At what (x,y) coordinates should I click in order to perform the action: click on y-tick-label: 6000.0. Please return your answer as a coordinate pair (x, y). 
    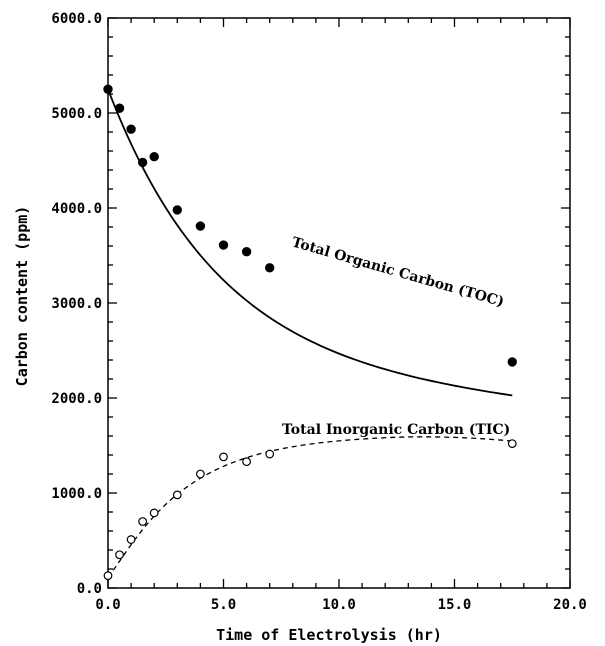
    Looking at the image, I should click on (76, 19).